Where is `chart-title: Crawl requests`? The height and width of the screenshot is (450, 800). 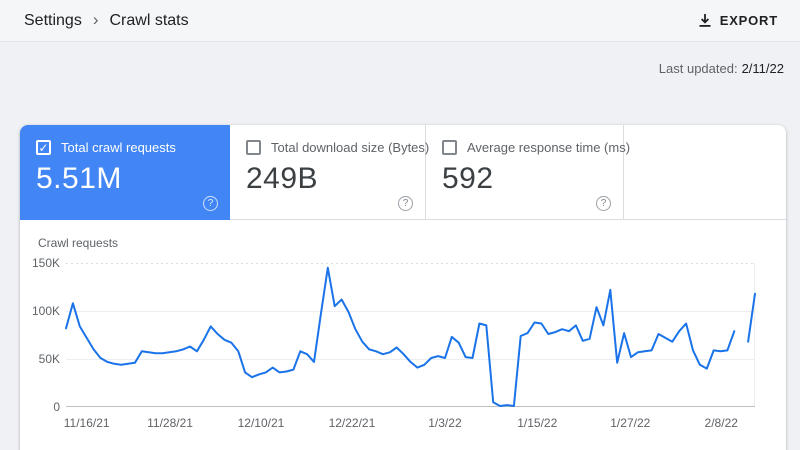
chart-title: Crawl requests is located at coordinates (78, 243).